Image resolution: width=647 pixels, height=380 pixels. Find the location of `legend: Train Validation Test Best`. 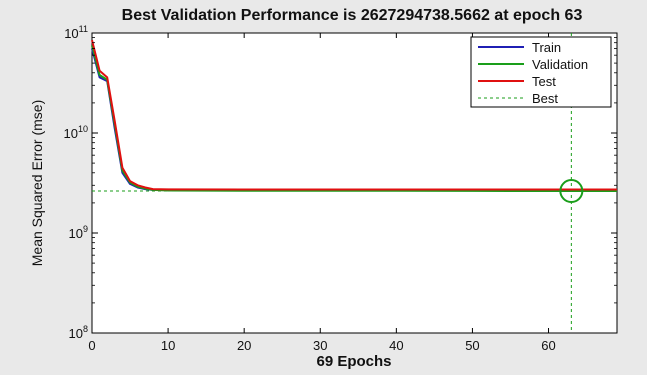

legend: Train Validation Test Best is located at coordinates (541, 72).